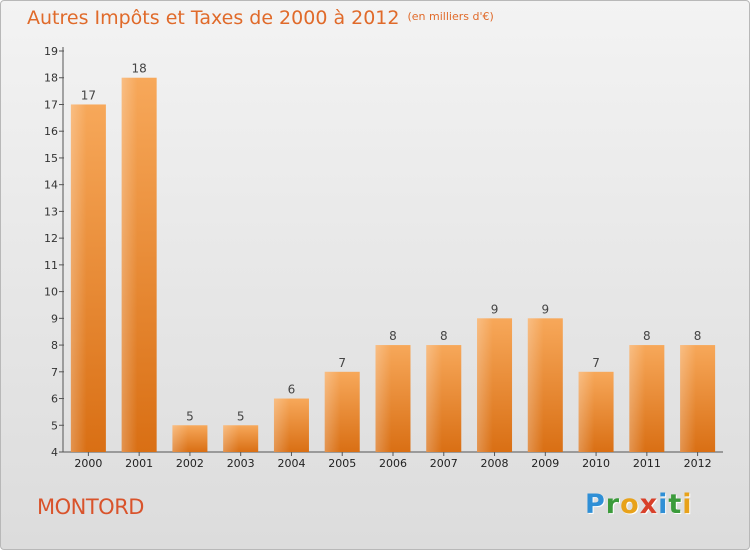  I want to click on y-tick-label: 18, so click(51, 78).